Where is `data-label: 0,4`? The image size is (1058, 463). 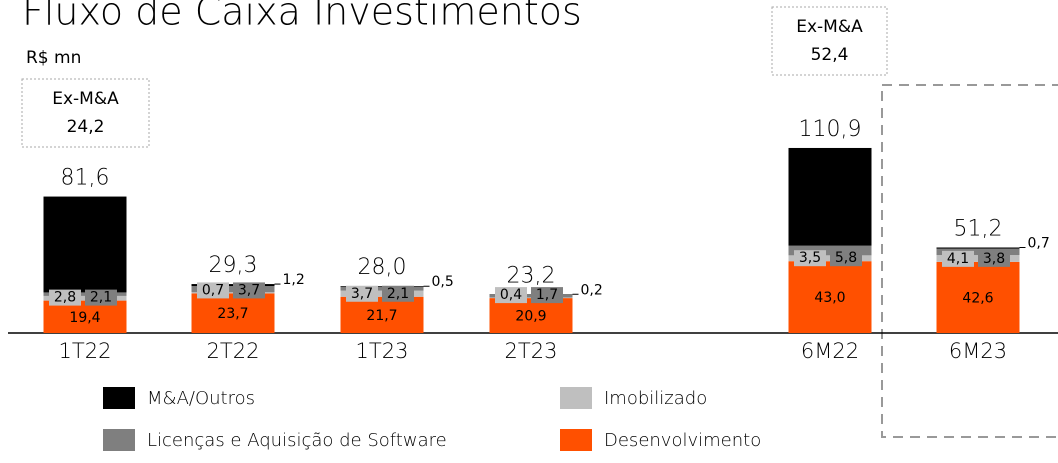
data-label: 0,4 is located at coordinates (511, 295).